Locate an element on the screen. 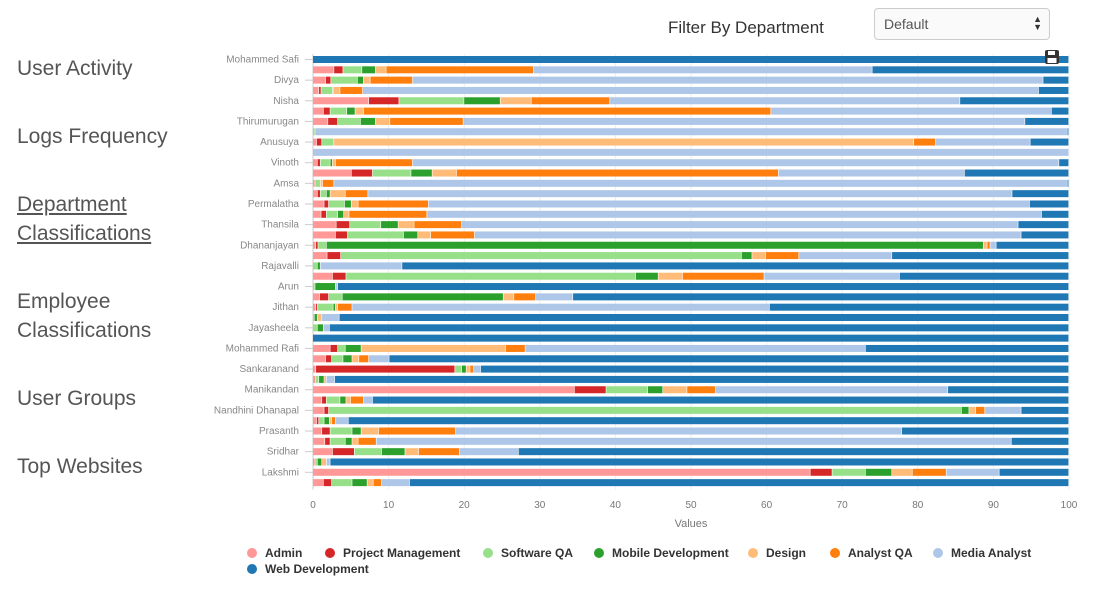  menu-item-top-websites: Top Websites is located at coordinates (80, 466).